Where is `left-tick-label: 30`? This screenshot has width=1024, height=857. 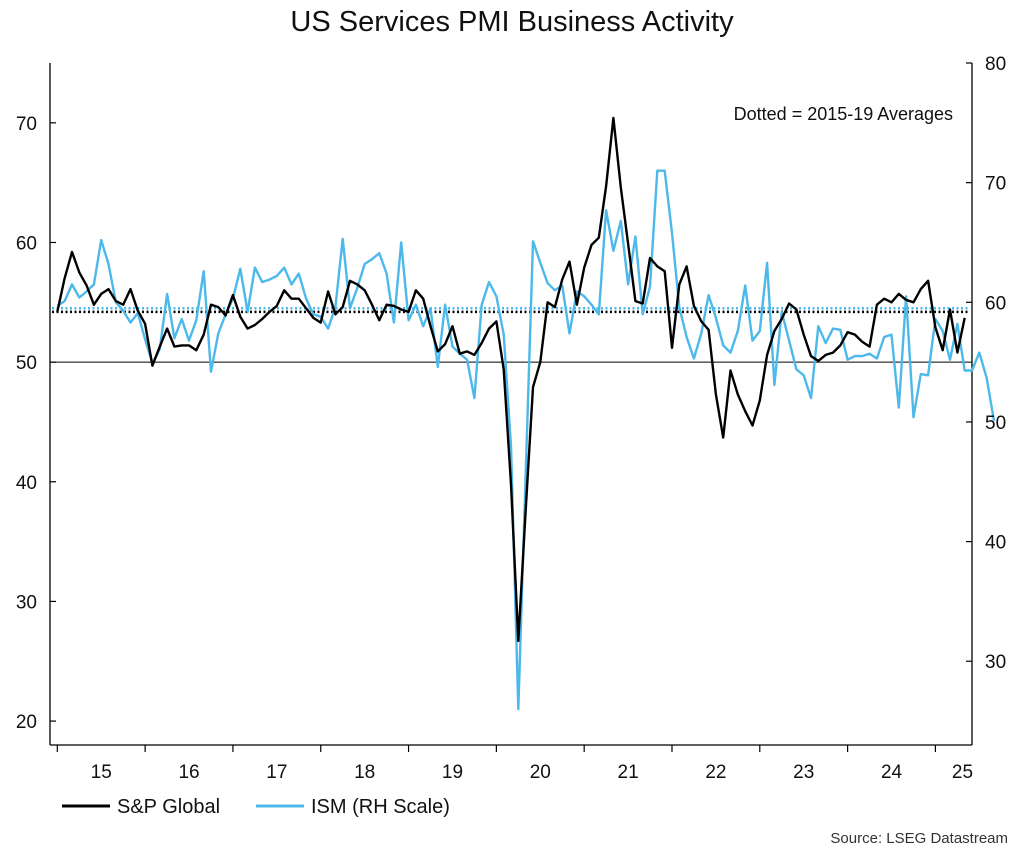 left-tick-label: 30 is located at coordinates (26, 602).